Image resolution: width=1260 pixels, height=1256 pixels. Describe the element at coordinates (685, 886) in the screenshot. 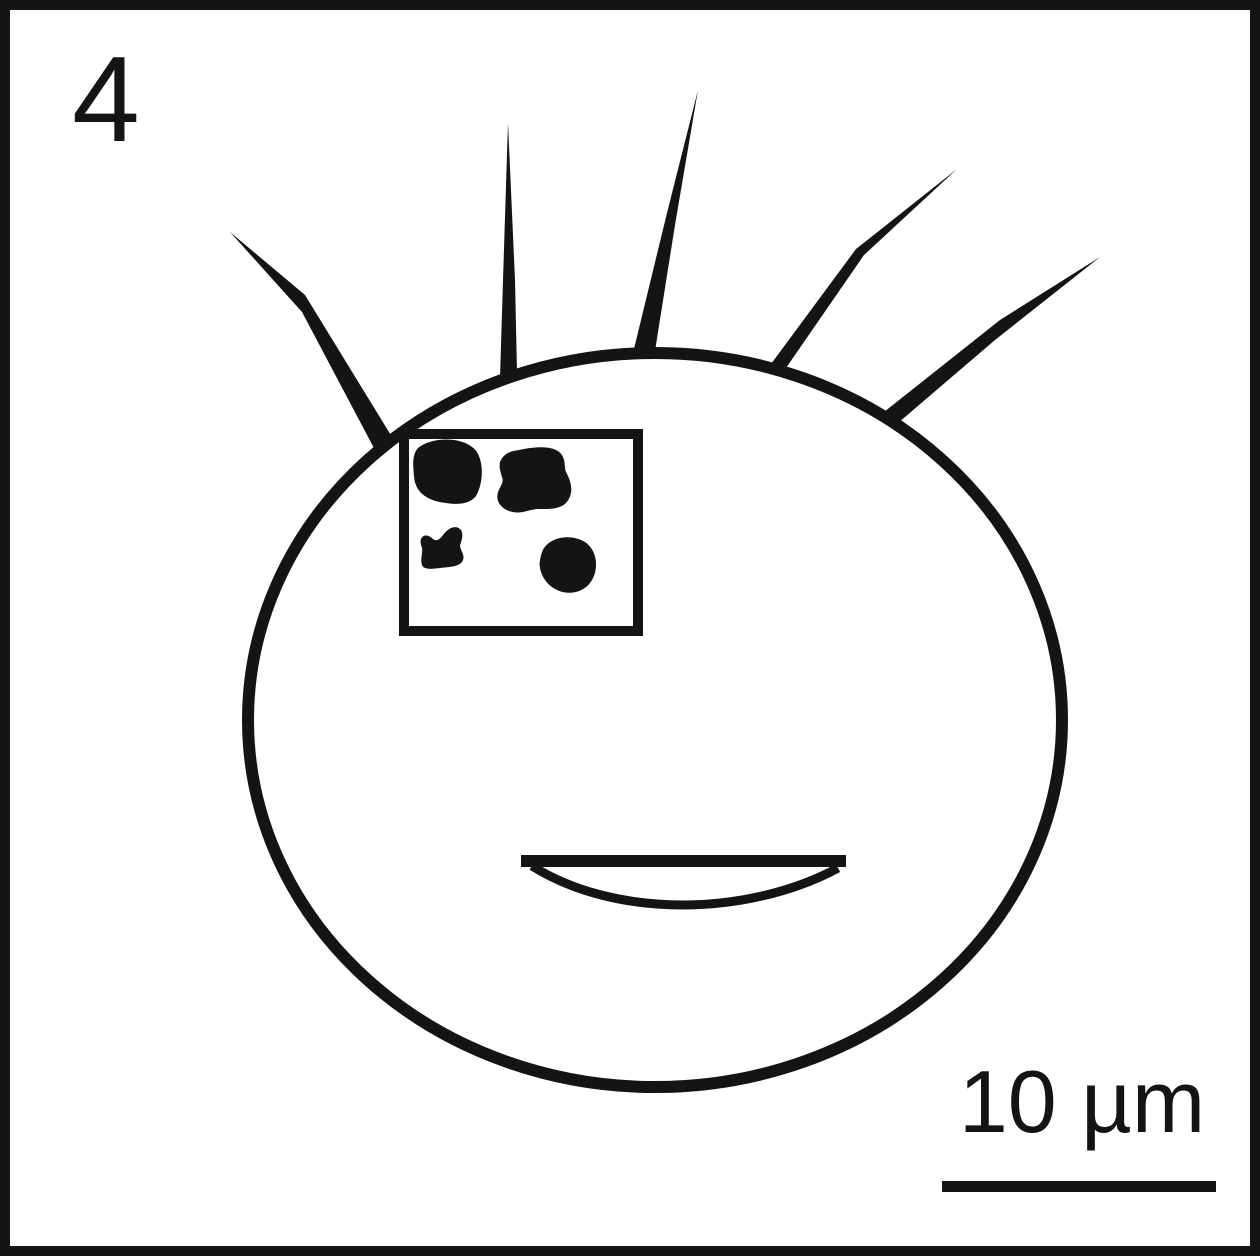

I see `mouth-curve` at that location.